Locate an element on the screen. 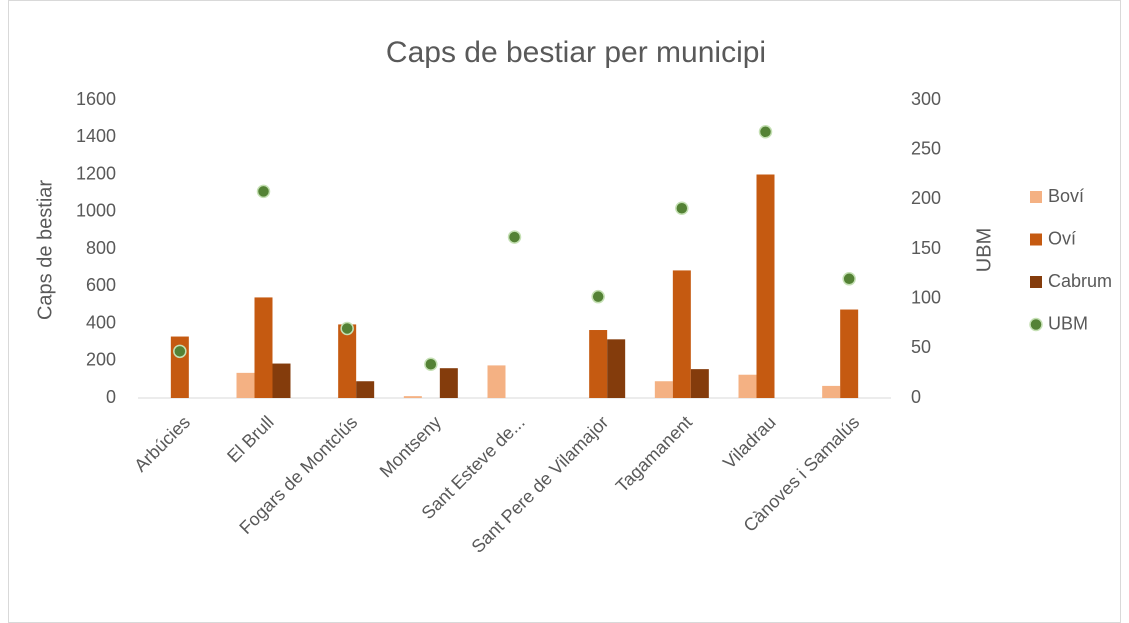  legend-label: UBM is located at coordinates (1068, 323).